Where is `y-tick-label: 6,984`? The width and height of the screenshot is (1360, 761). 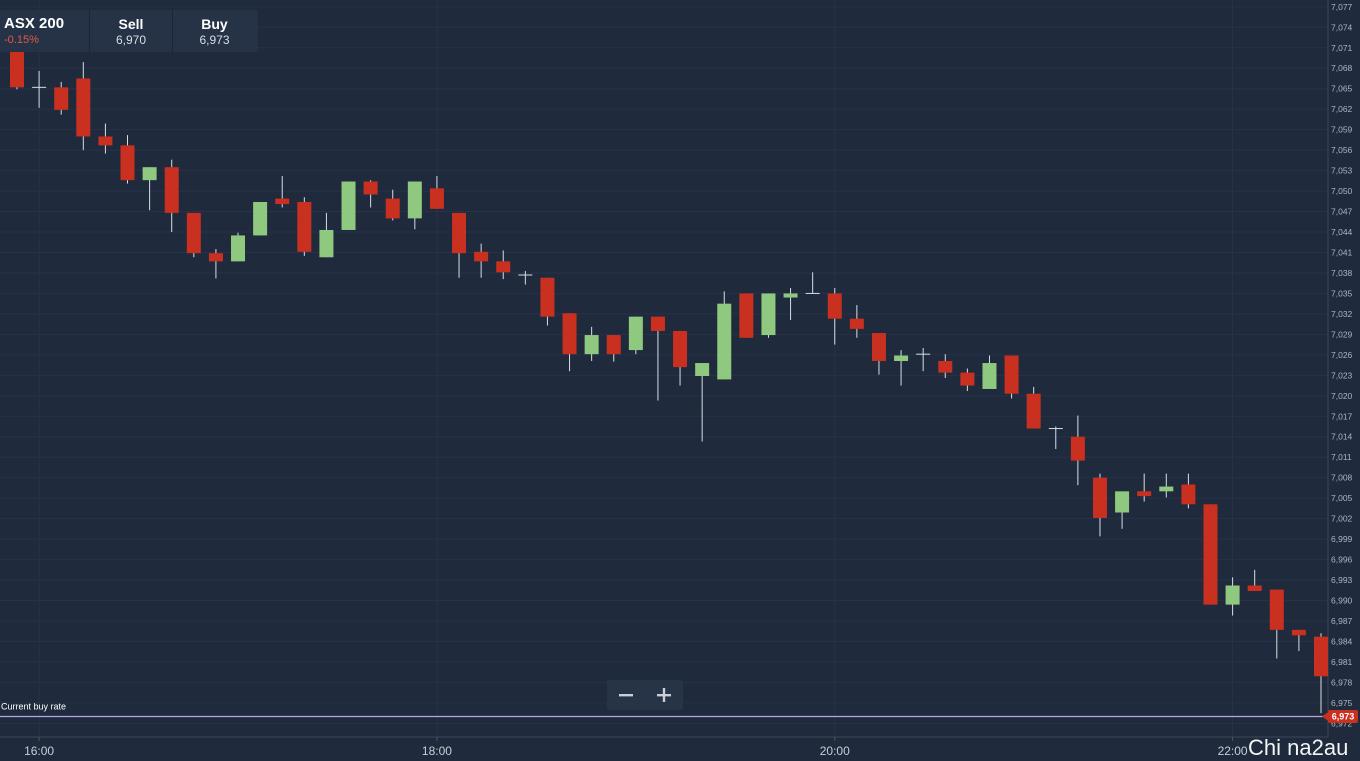 y-tick-label: 6,984 is located at coordinates (1342, 641).